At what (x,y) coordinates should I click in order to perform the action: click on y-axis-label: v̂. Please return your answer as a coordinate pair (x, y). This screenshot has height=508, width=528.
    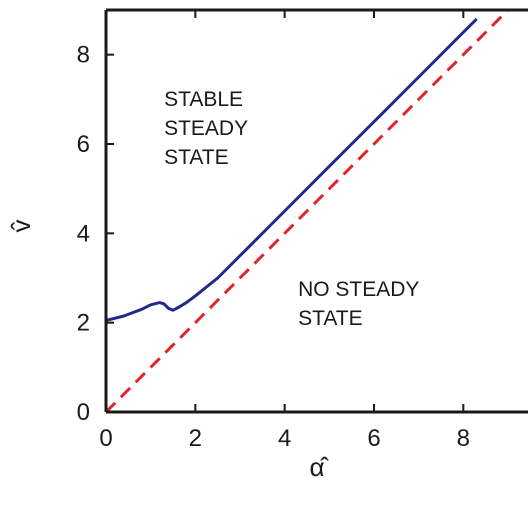
    Looking at the image, I should click on (21, 226).